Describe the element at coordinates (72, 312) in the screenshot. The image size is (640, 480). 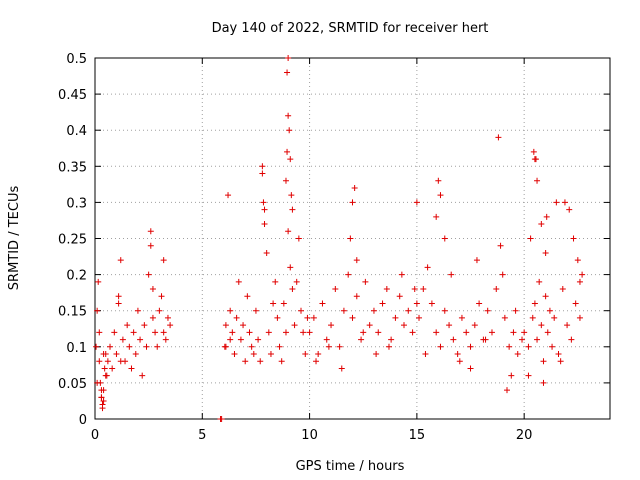
I see `y-tick-label: 0.15` at that location.